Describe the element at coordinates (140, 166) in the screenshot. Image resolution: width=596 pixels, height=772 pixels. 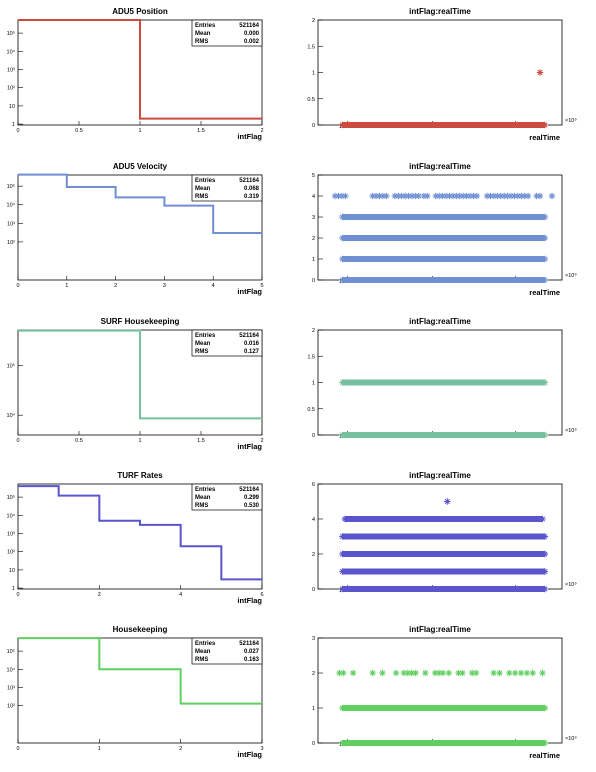
I see `chart-title: ADU5 Velocity` at that location.